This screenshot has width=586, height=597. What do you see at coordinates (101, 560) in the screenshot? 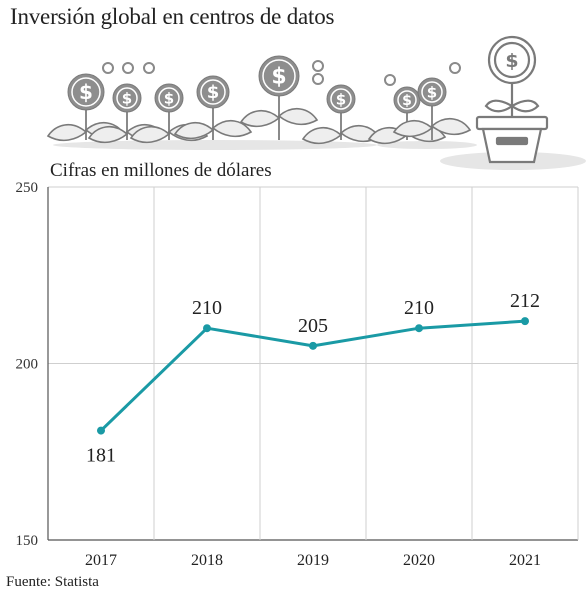
I see `x-tick-label: 2017` at bounding box center [101, 560].